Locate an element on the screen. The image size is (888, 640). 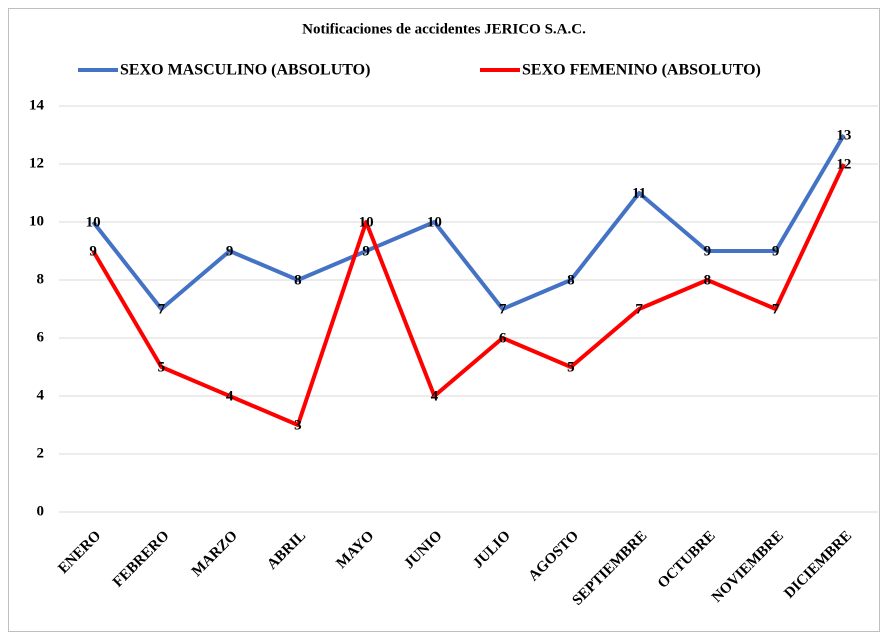
legend-label: SEXO MASCULINO (ABSOLUTO) is located at coordinates (245, 70).